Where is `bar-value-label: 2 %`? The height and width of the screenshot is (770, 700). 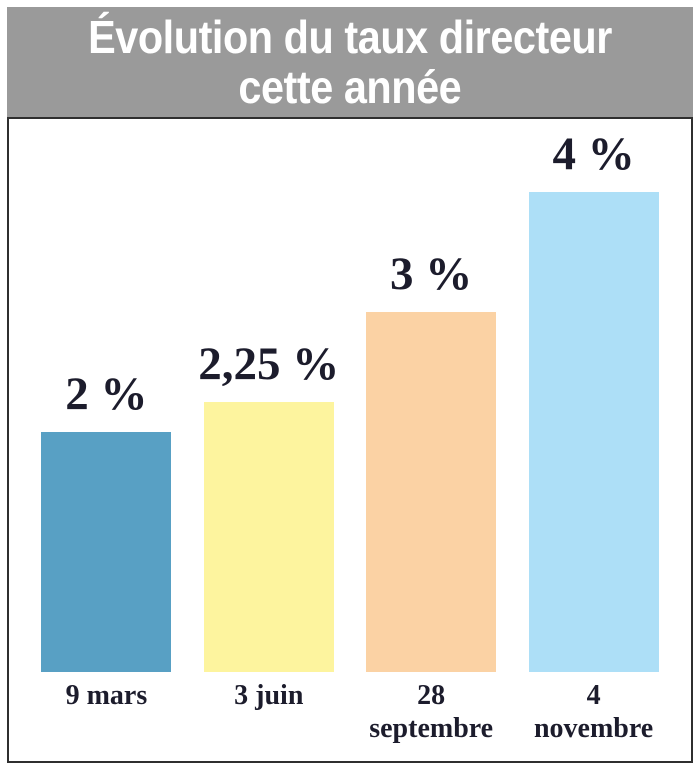 bar-value-label: 2 % is located at coordinates (106, 394).